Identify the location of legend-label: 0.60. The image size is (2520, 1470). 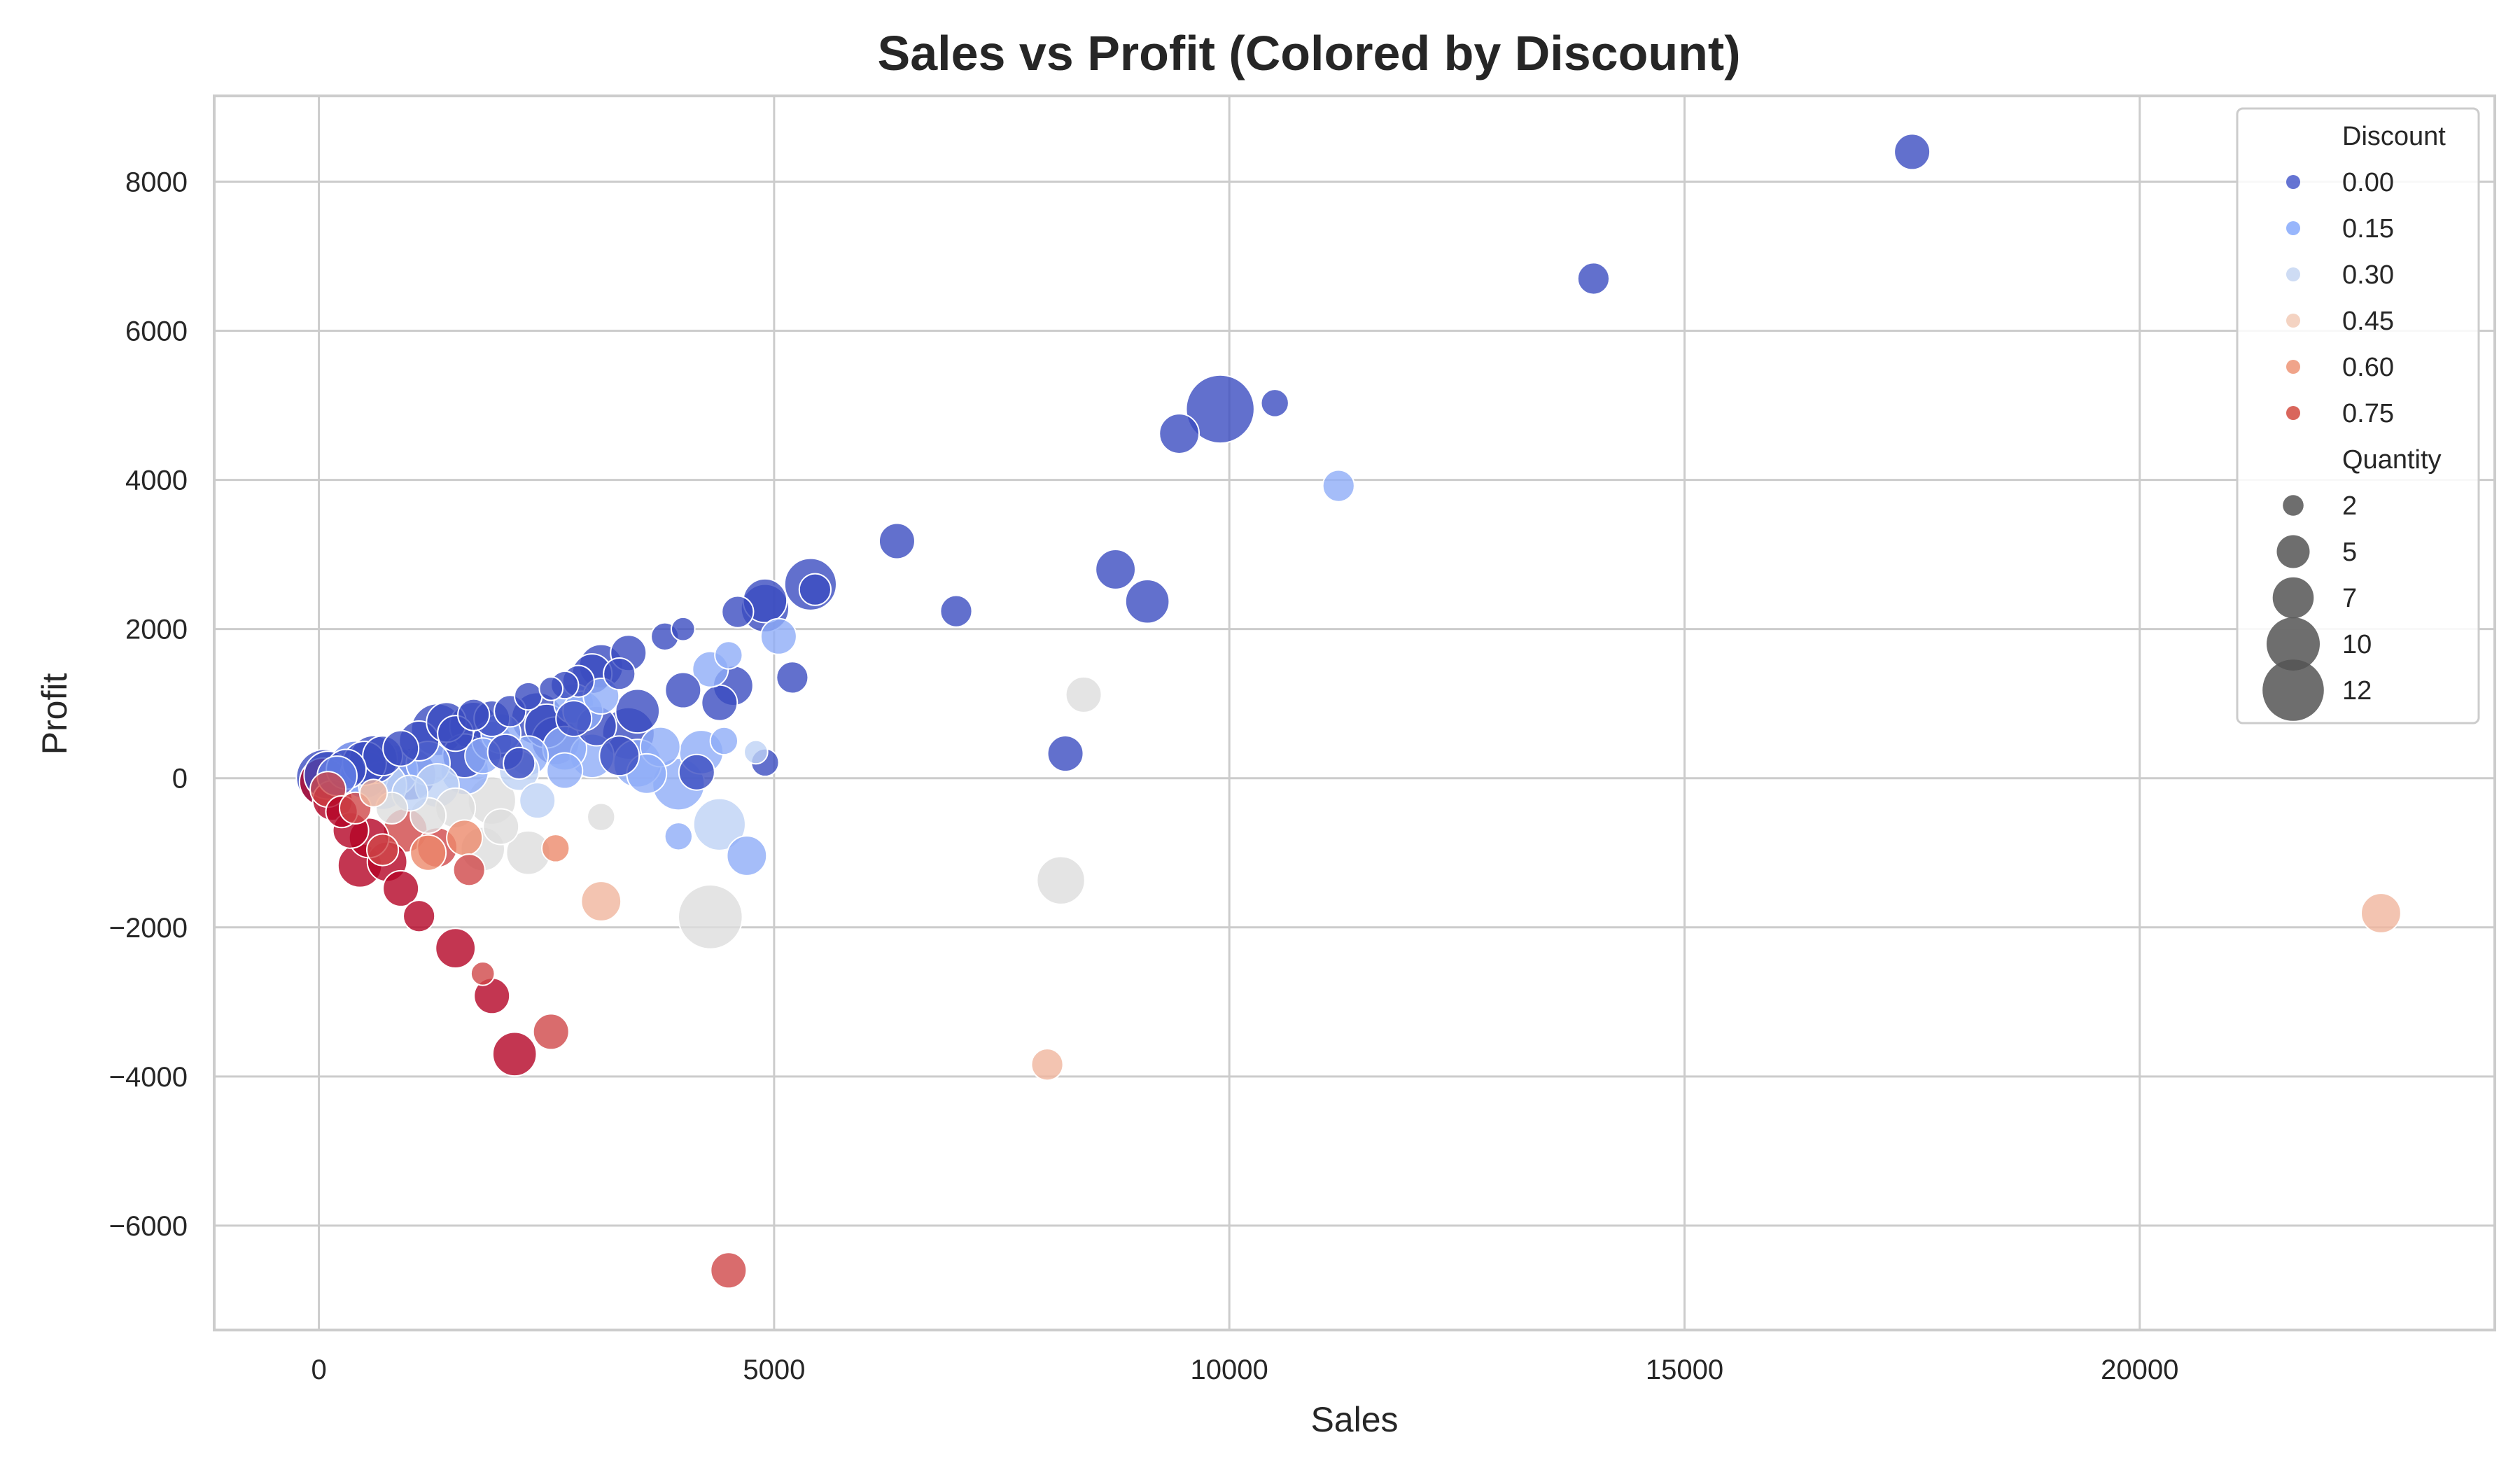
(2368, 367).